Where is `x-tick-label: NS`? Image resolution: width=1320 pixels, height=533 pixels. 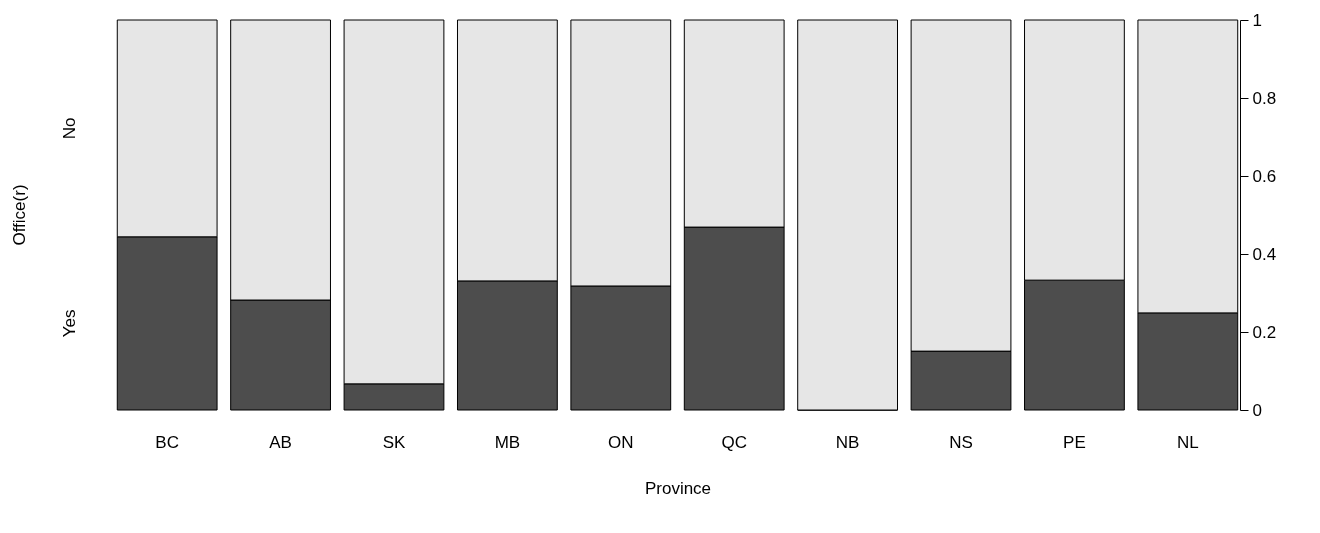
x-tick-label: NS is located at coordinates (961, 442).